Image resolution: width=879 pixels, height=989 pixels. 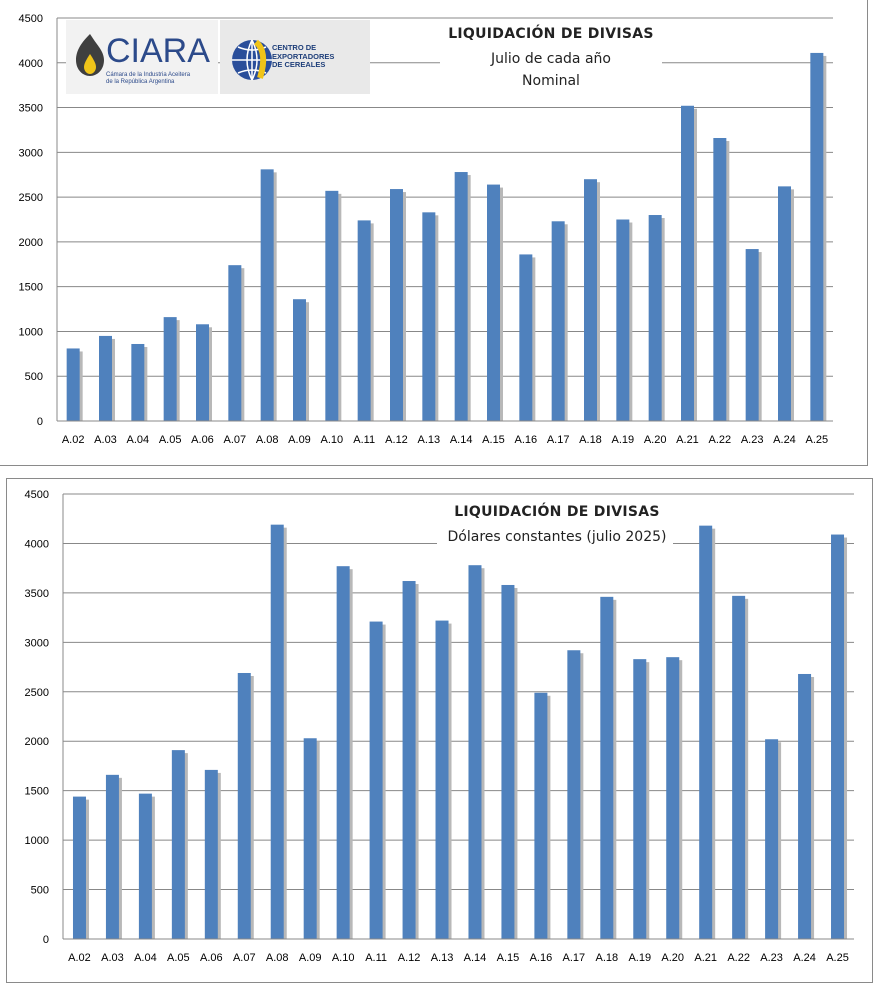 I want to click on globe-wheat-icon, so click(x=252, y=60).